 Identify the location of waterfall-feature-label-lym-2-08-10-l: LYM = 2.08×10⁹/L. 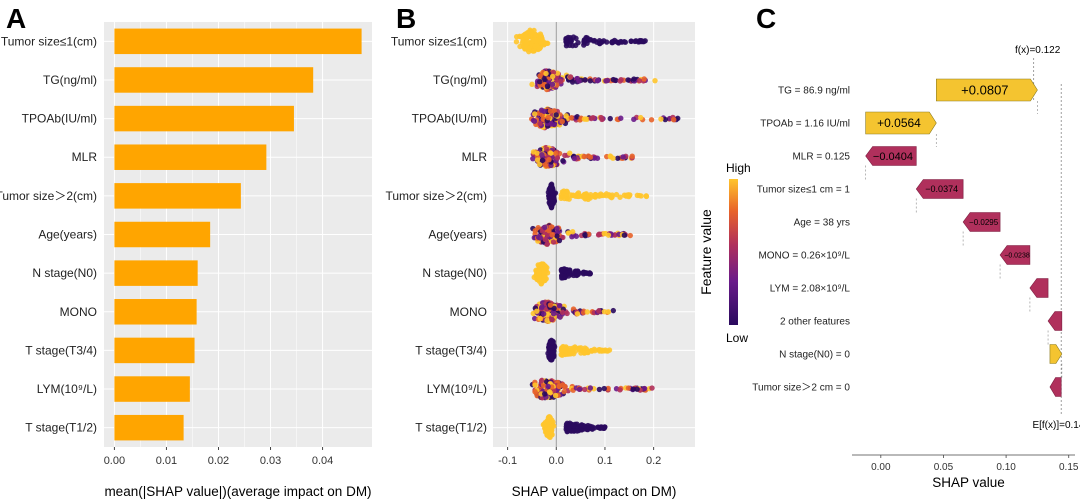
(810, 289).